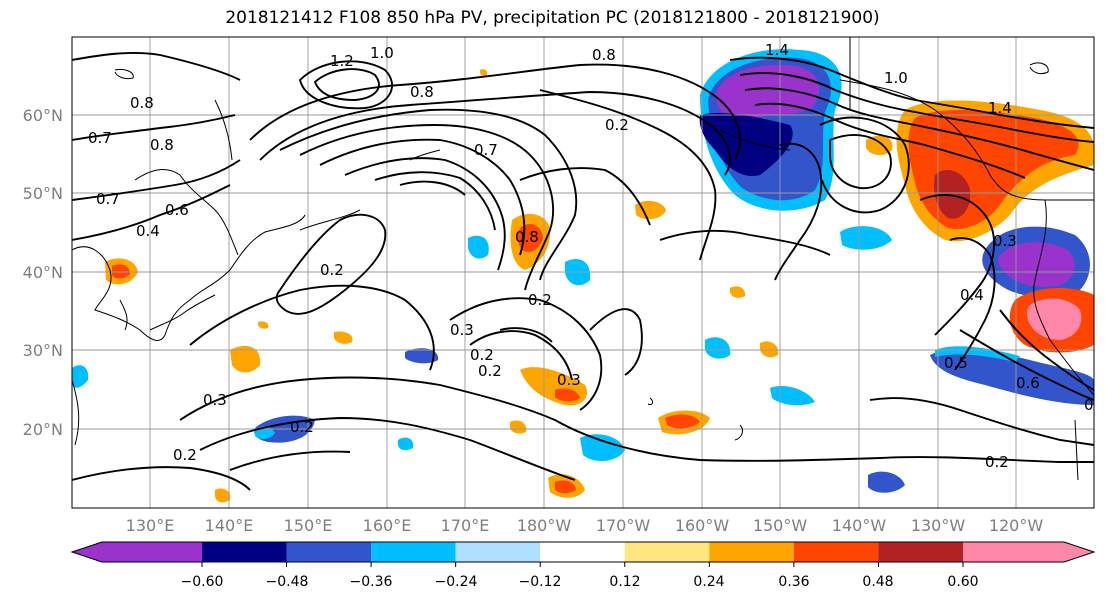  Describe the element at coordinates (859, 525) in the screenshot. I see `lon-label: 140°W` at that location.